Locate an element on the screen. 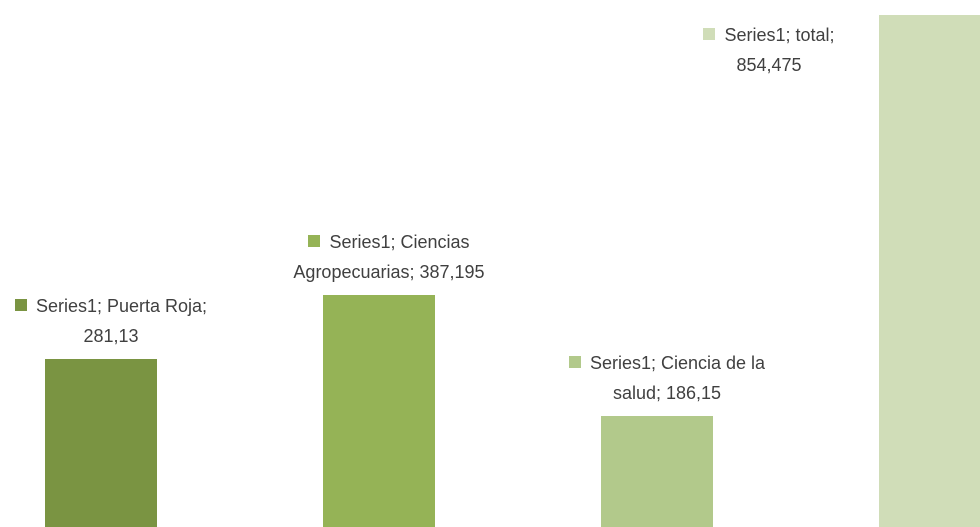 Image resolution: width=980 pixels, height=527 pixels. data-label: Series1; Ciencias Agropecuarias; 387,195 is located at coordinates (389, 257).